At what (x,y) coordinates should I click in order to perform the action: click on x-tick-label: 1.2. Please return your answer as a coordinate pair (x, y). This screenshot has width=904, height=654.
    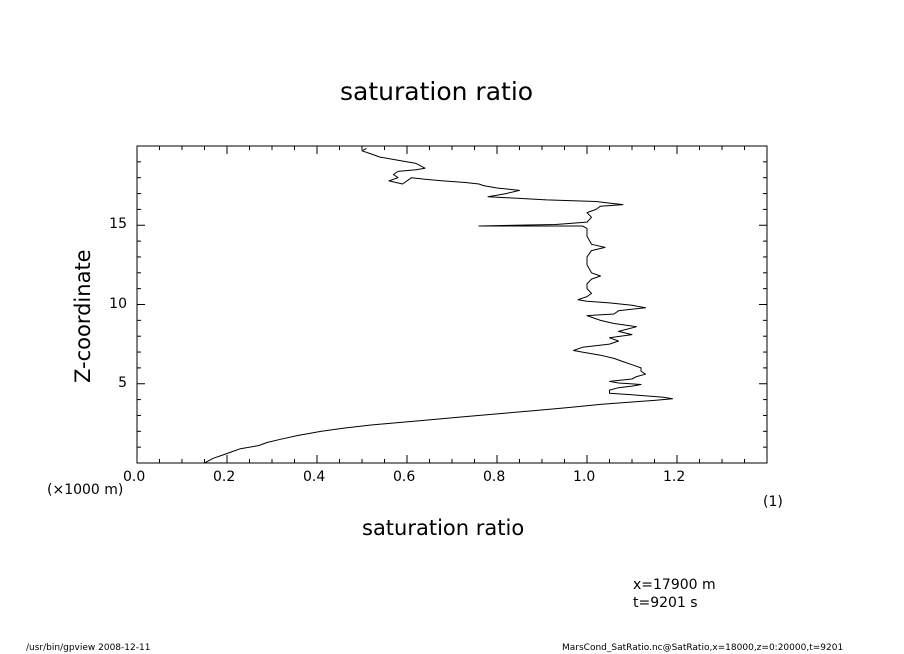
    Looking at the image, I should click on (674, 477).